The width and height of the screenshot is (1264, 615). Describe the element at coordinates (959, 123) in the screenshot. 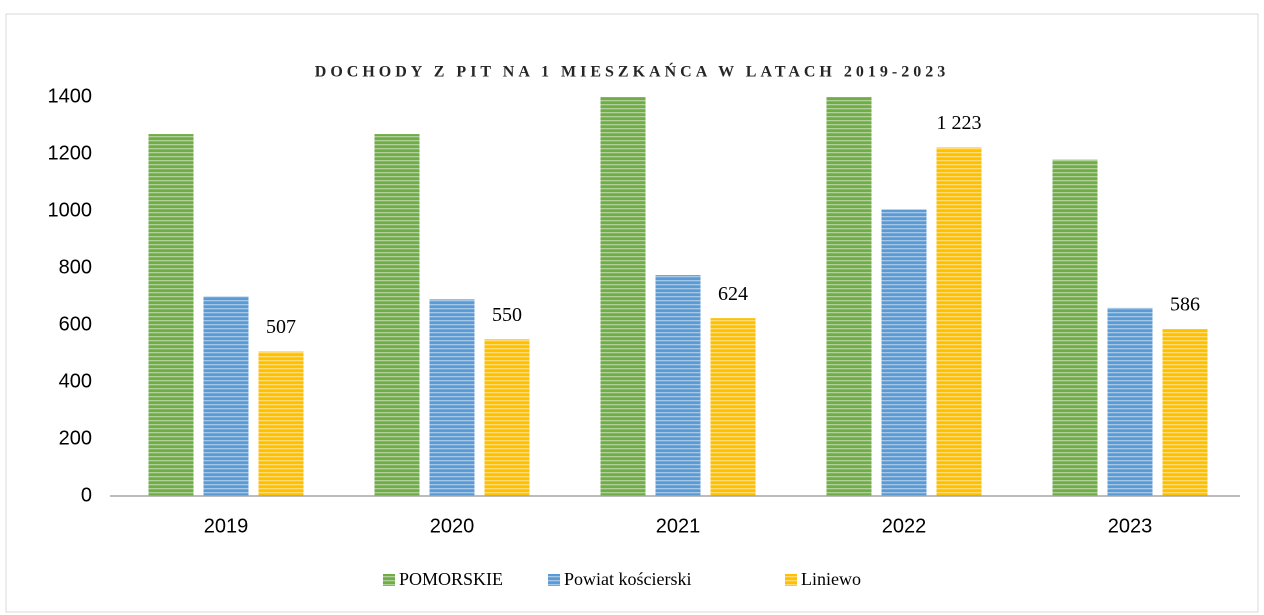

I see `data-label: 1 223` at that location.